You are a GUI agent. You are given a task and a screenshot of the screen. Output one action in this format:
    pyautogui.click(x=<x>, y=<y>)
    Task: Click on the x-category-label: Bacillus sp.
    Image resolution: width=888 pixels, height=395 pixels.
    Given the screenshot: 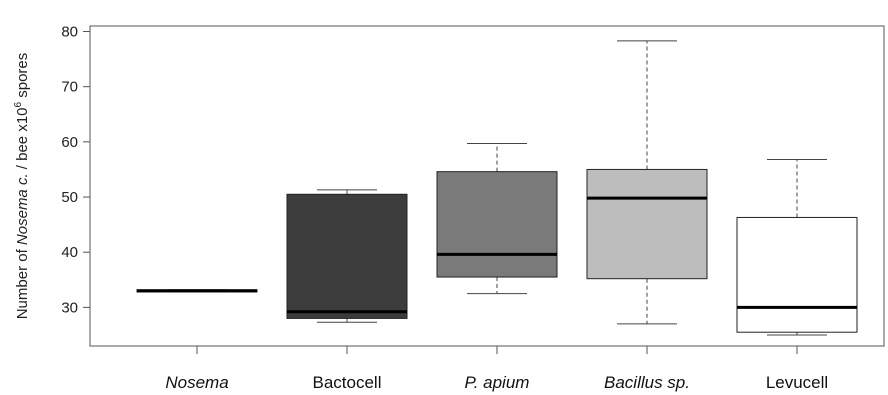 What is the action you would take?
    pyautogui.click(x=647, y=382)
    